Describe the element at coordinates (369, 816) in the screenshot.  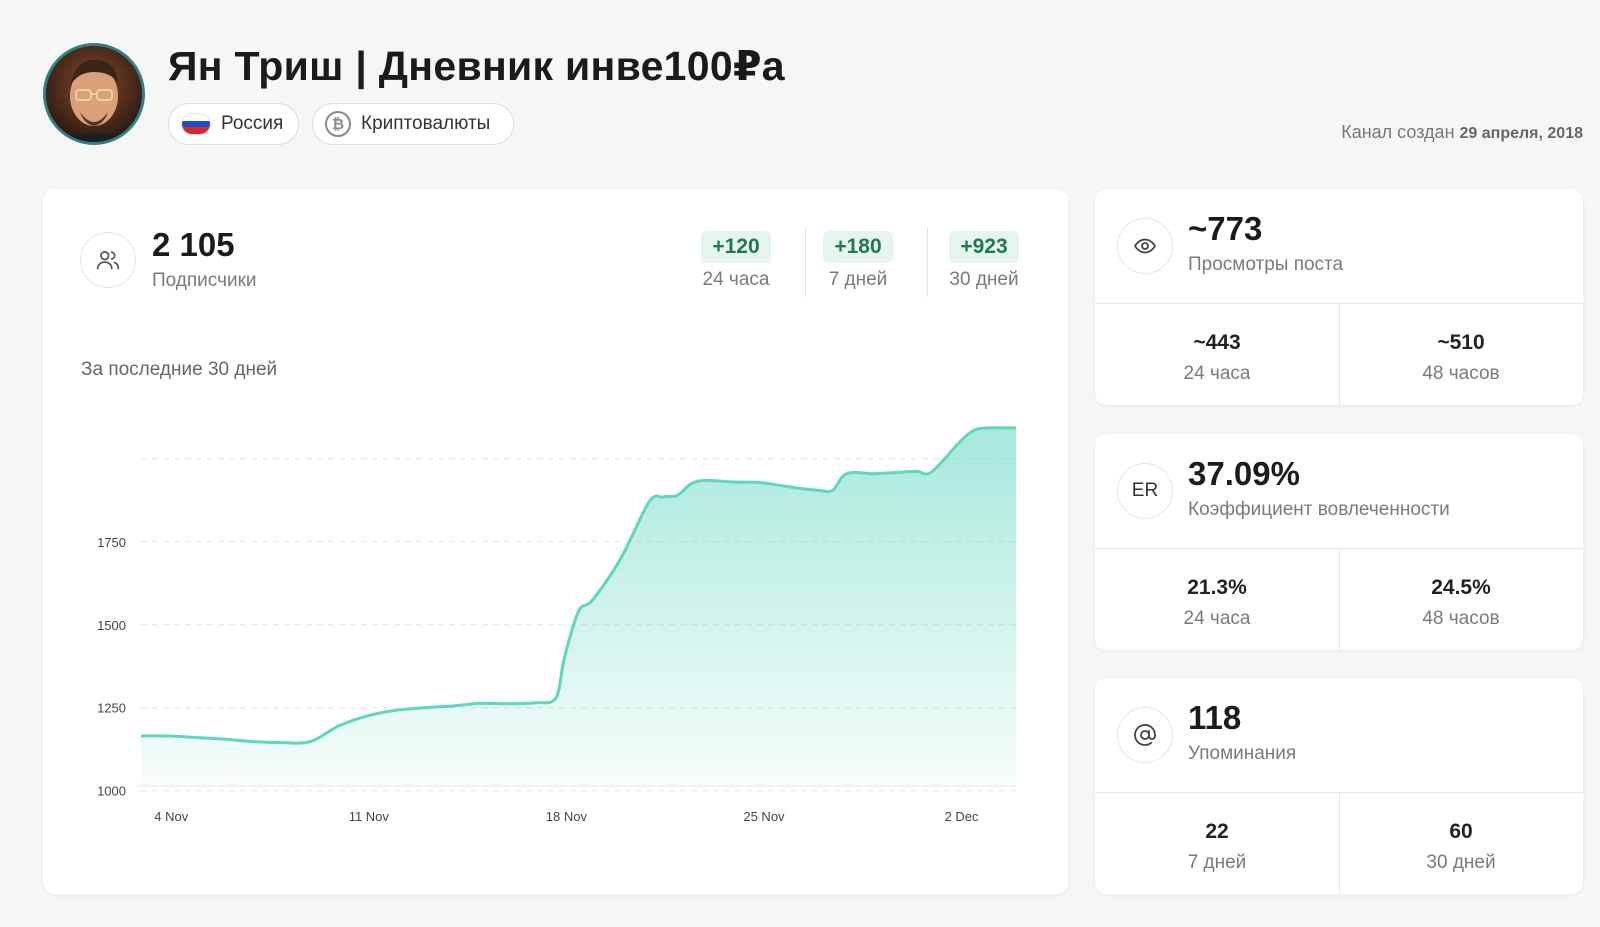
I see `x-tick-label: 11 Nov` at that location.